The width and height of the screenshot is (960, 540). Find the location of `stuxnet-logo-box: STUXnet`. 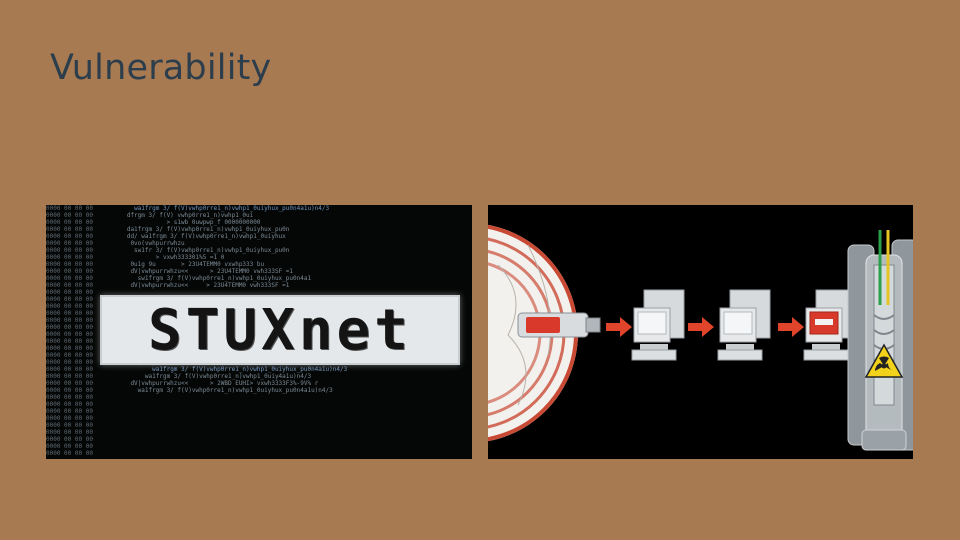

stuxnet-logo-box: STUXnet is located at coordinates (280, 330).